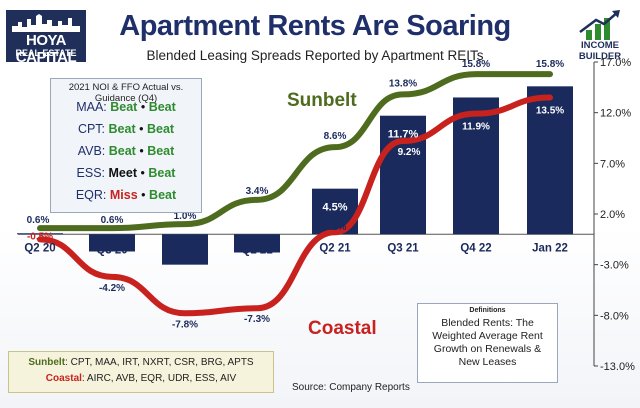  I want to click on bar-data-label: 4.5%, so click(334, 208).